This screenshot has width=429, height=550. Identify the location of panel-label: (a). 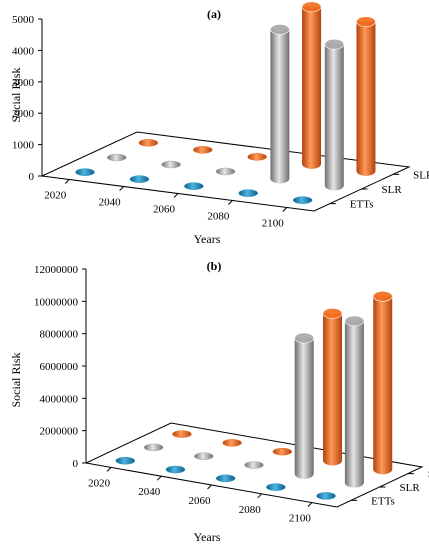
(214, 14).